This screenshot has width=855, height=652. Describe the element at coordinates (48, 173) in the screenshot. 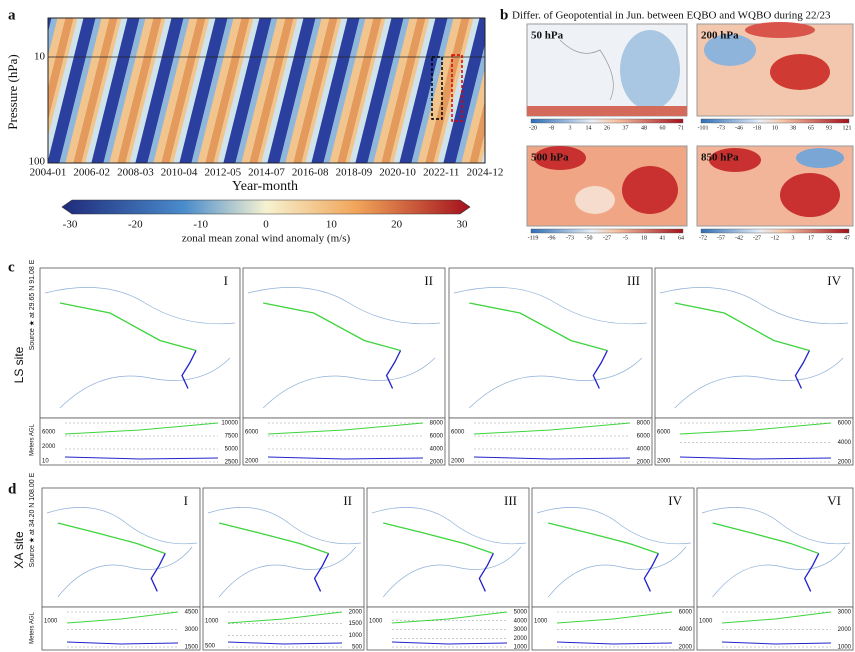

I see `x-tick-label: 2004-01` at that location.